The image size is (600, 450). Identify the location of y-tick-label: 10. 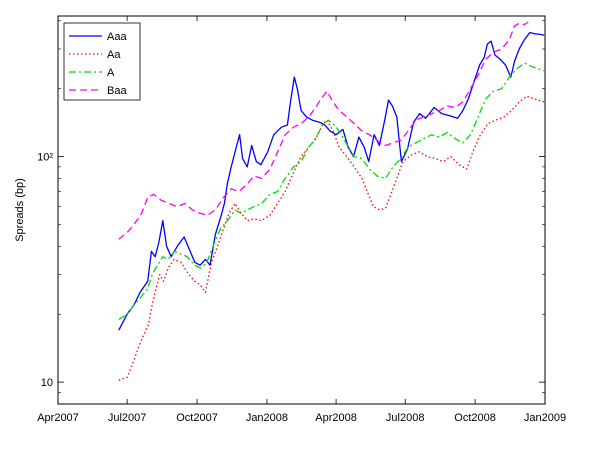
(47, 383).